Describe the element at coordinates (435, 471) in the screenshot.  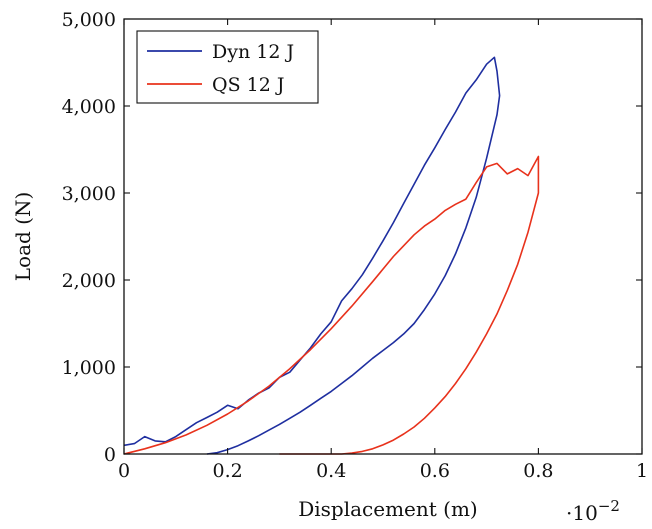
I see `x-tick-label: 0.6` at that location.